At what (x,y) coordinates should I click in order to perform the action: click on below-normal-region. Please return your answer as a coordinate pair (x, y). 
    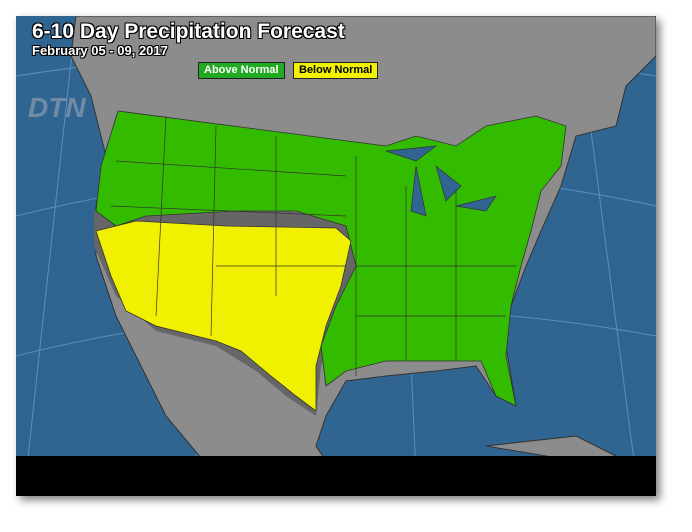
    Looking at the image, I should click on (223, 316).